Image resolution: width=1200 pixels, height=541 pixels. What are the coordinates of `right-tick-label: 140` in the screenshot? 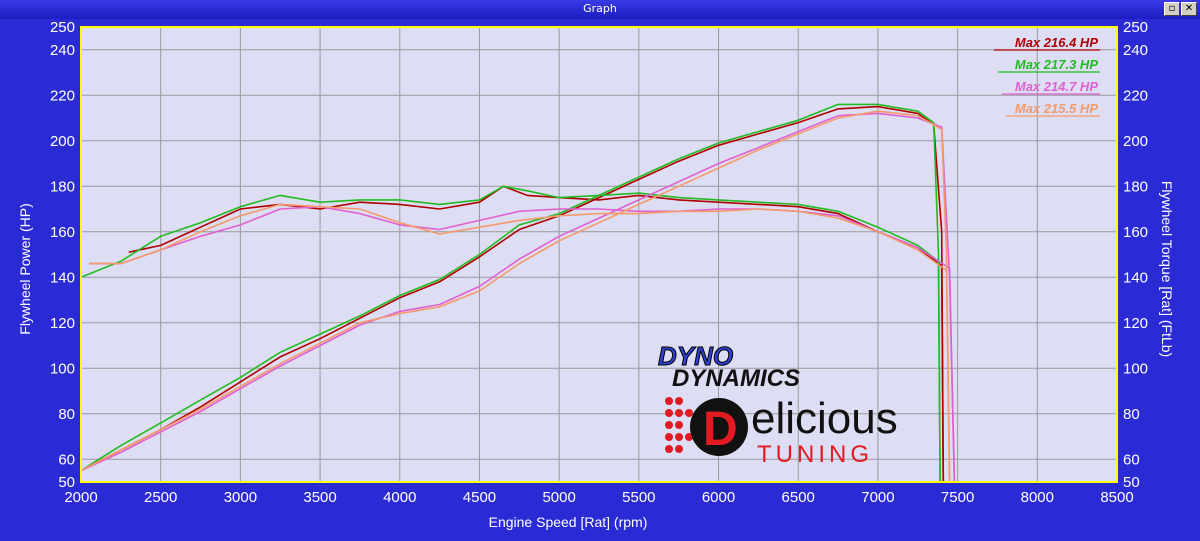 It's located at (1135, 277).